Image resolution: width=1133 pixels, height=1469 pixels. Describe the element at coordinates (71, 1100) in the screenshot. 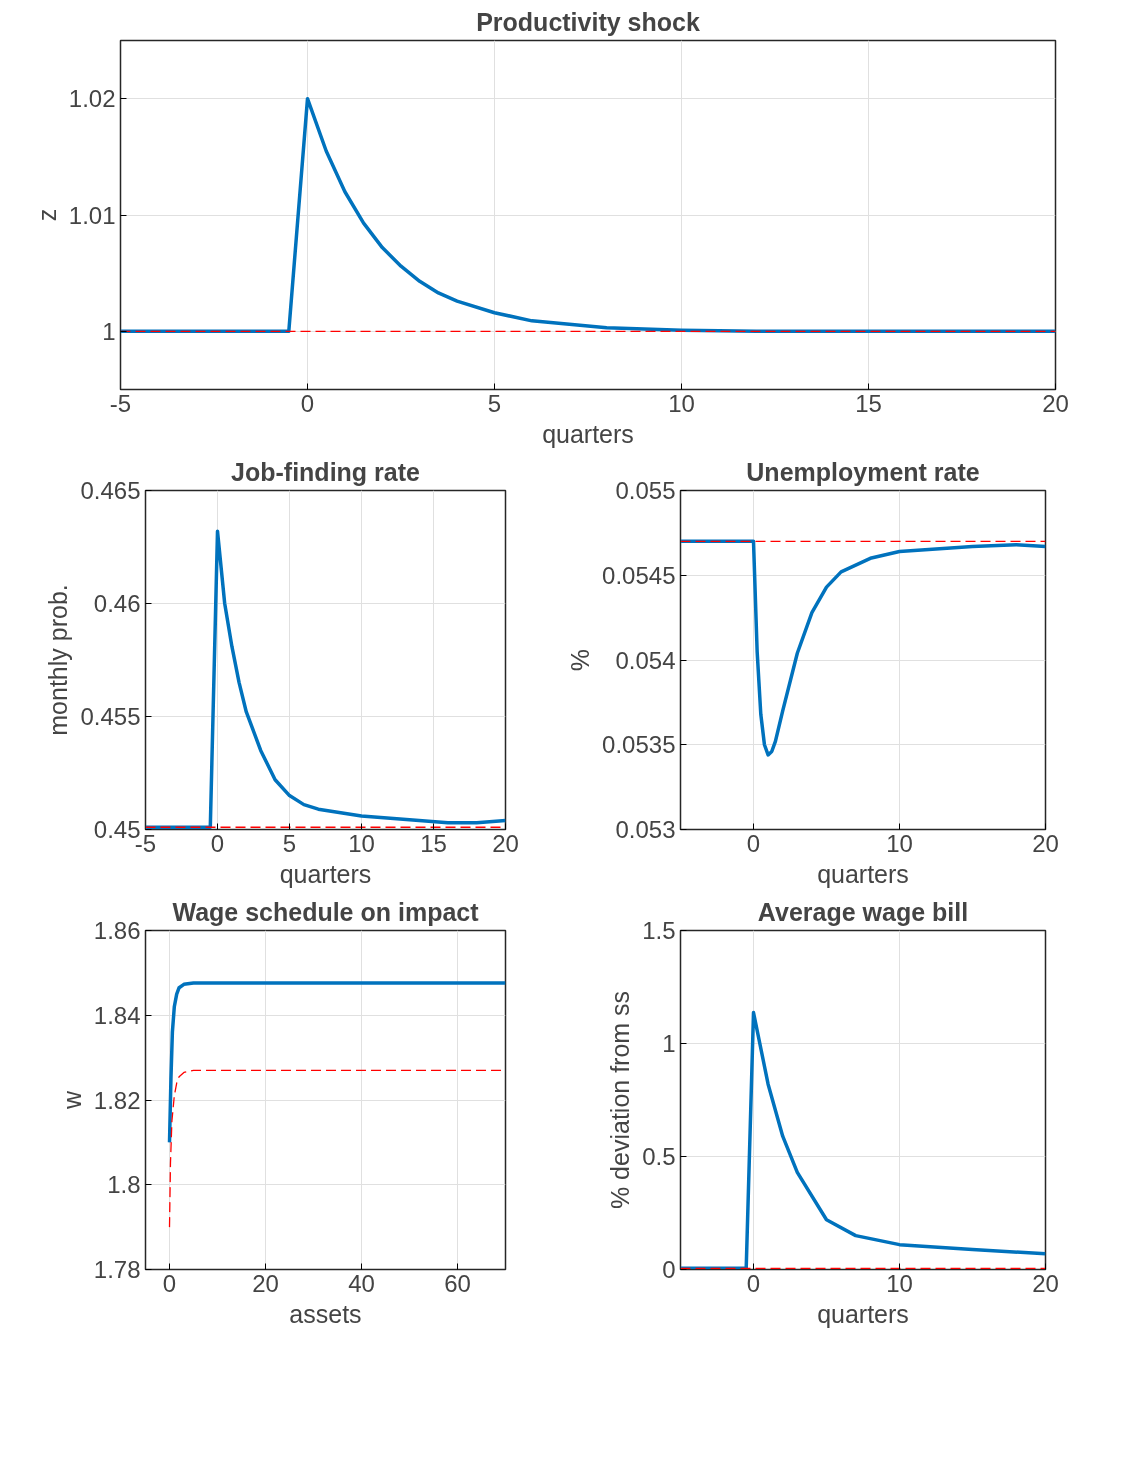

I see `y-axis-title: w` at that location.